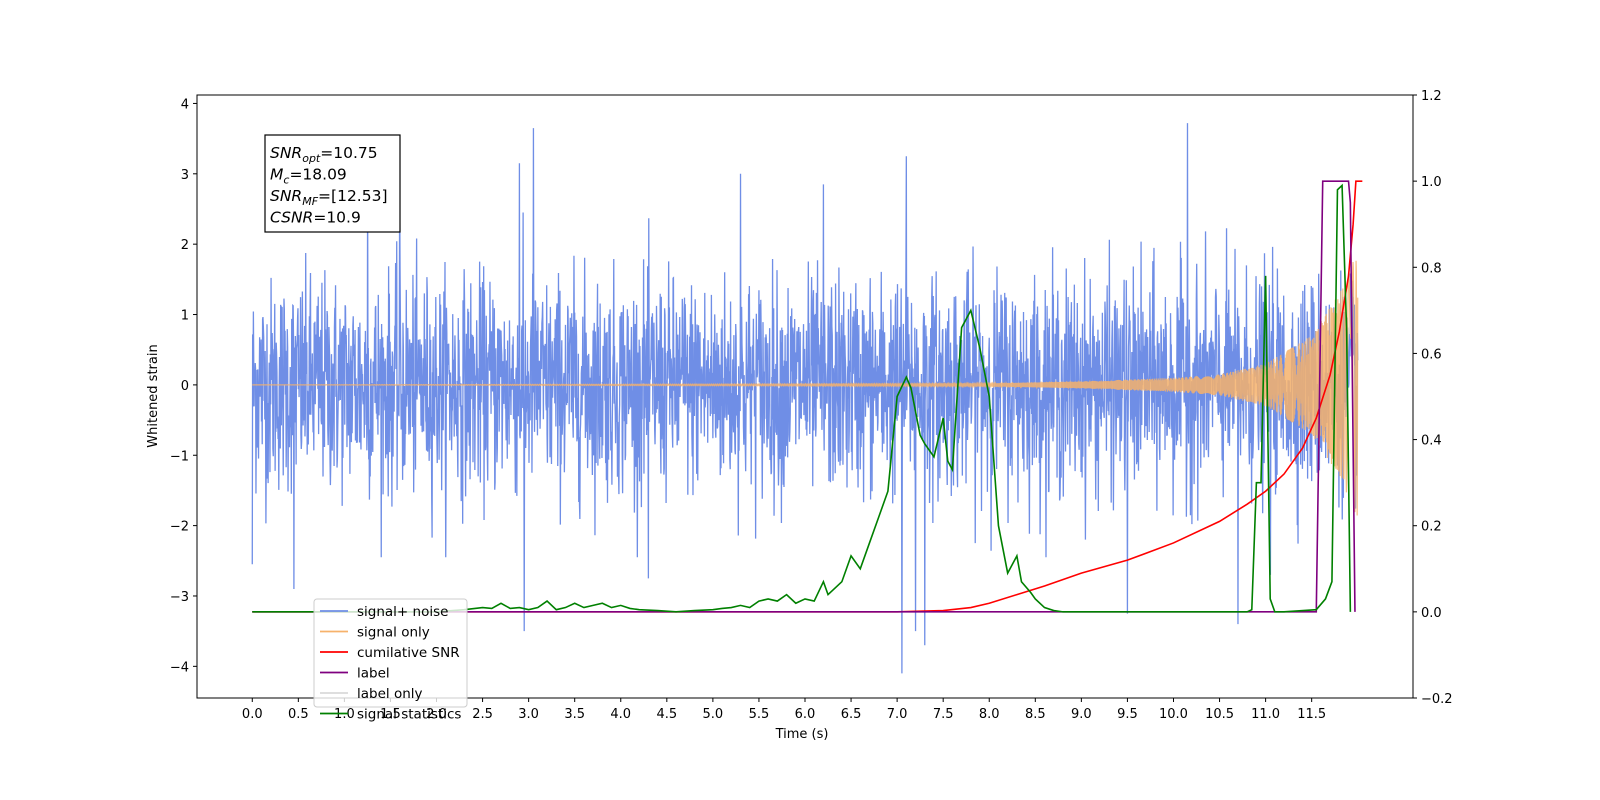 This screenshot has height=800, width=1600. What do you see at coordinates (317, 175) in the screenshot?
I see `snr-value: =18.09` at bounding box center [317, 175].